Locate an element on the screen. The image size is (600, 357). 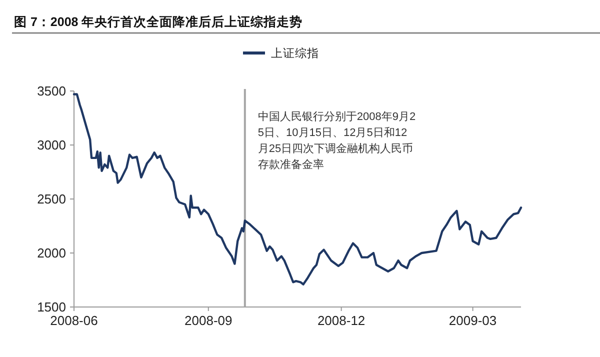
y-tick-label: 3500 is located at coordinates (51, 91).